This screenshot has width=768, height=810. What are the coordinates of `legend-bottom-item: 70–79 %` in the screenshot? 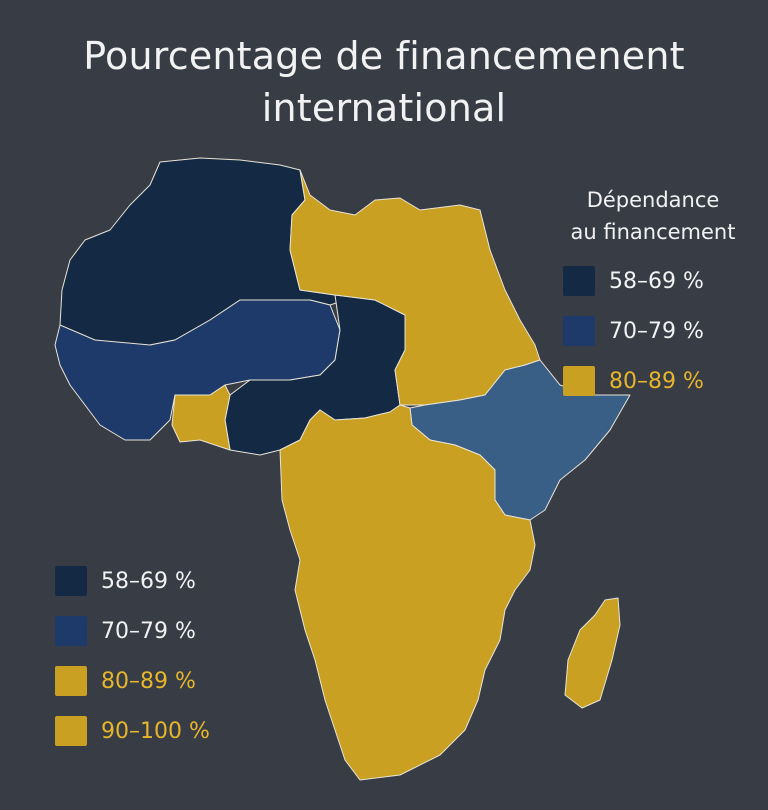 It's located at (125, 631).